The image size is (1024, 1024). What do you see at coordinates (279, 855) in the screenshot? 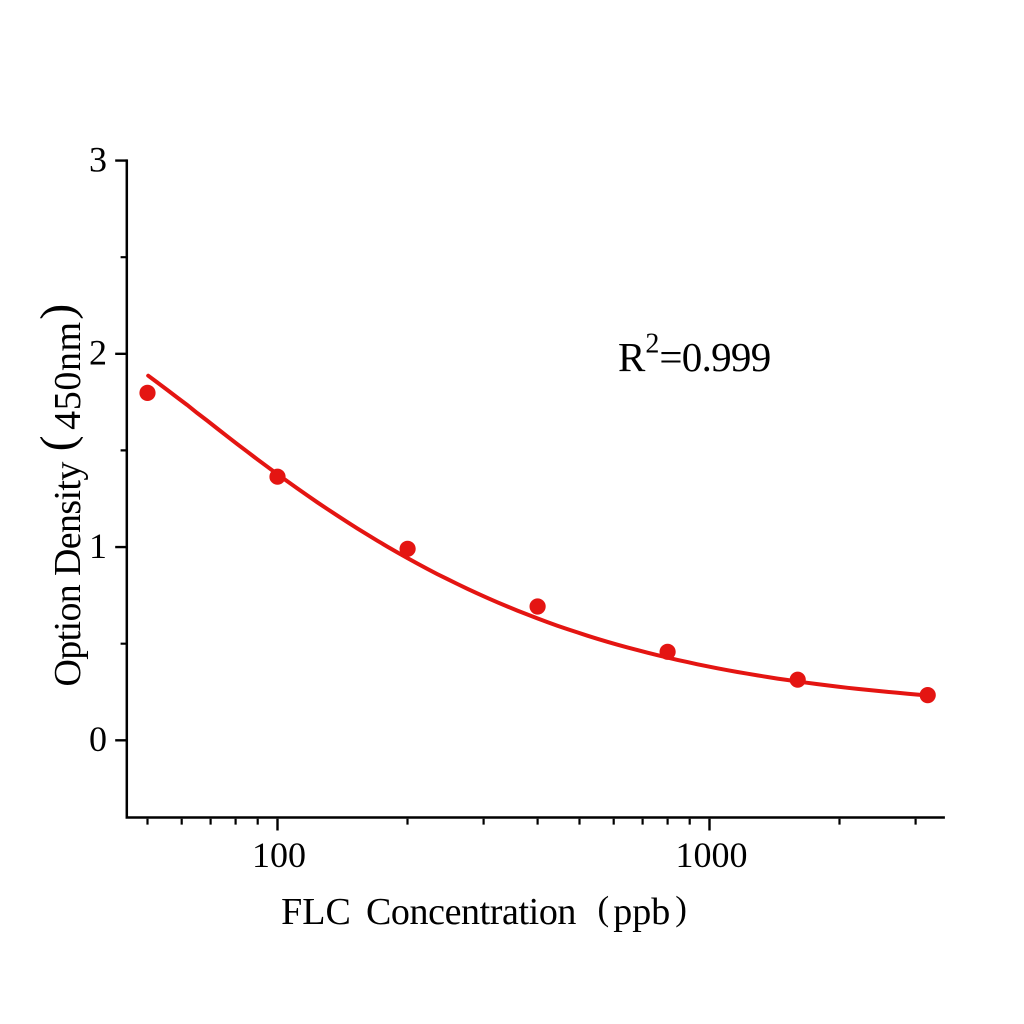
I see `svg-text: 100` at bounding box center [279, 855].